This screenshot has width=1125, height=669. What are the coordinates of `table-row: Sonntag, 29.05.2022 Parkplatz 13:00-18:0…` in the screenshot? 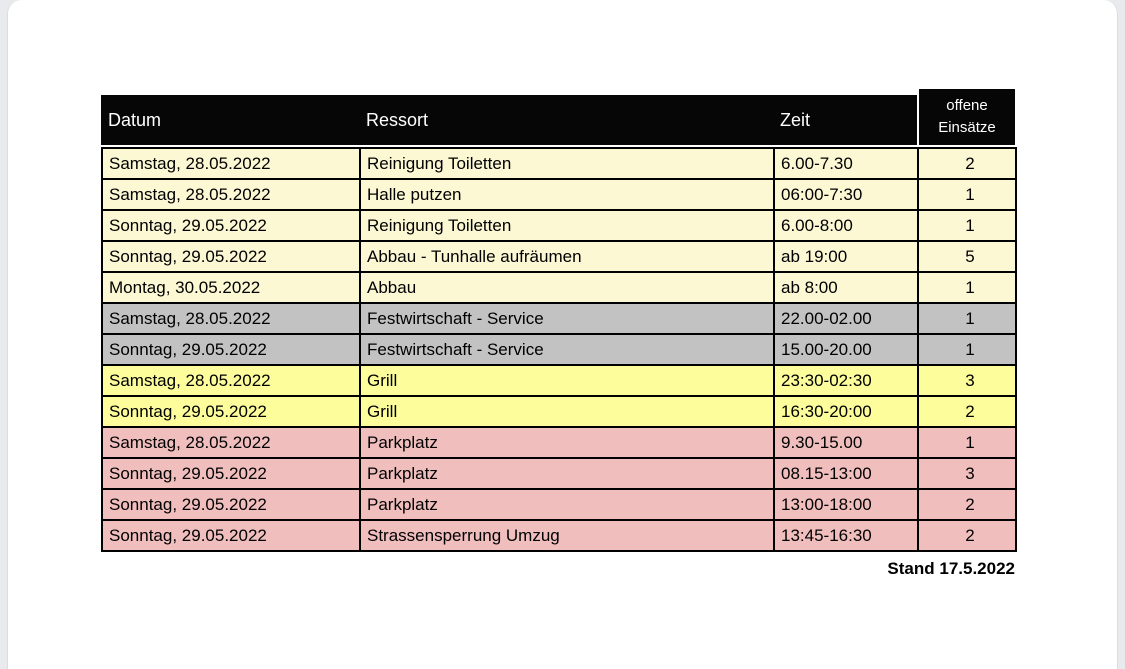 It's located at (559, 504).